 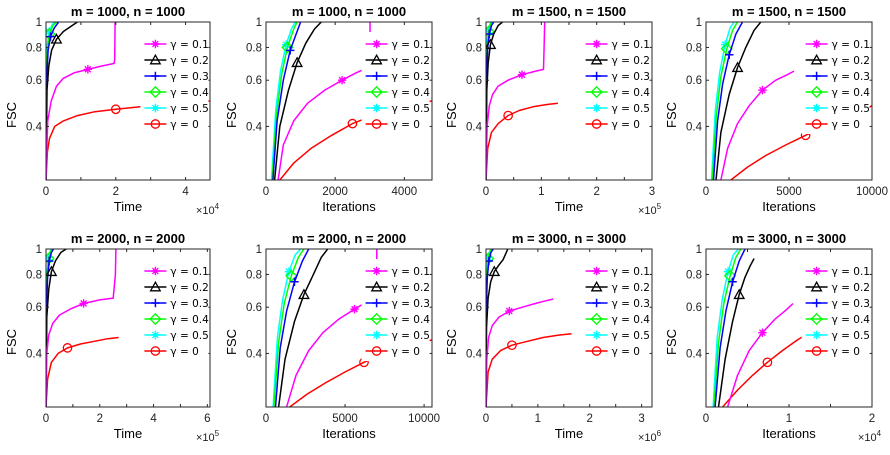 What do you see at coordinates (189, 288) in the screenshot?
I see `legend-label: γ = 0.2` at bounding box center [189, 288].